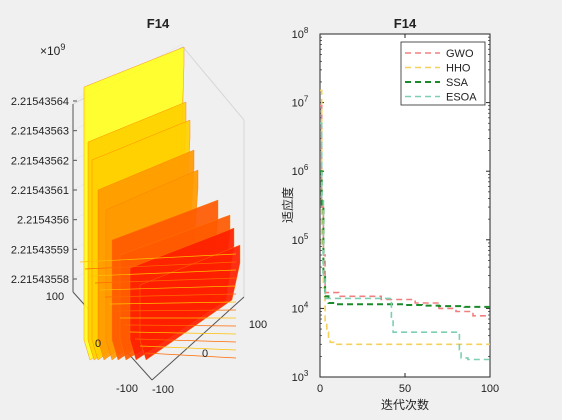 Image resolution: width=562 pixels, height=420 pixels. I want to click on y-tick-label: 10³, so click(300, 376).